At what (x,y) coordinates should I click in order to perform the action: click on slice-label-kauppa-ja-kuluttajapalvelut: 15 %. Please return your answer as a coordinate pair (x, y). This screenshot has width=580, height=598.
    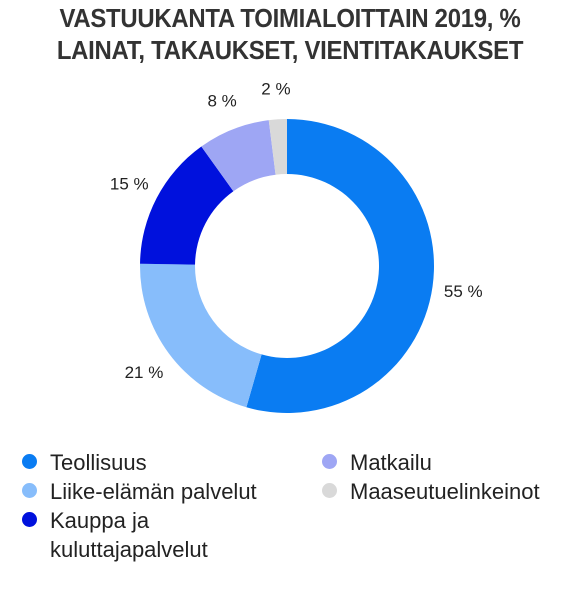
    Looking at the image, I should click on (129, 183).